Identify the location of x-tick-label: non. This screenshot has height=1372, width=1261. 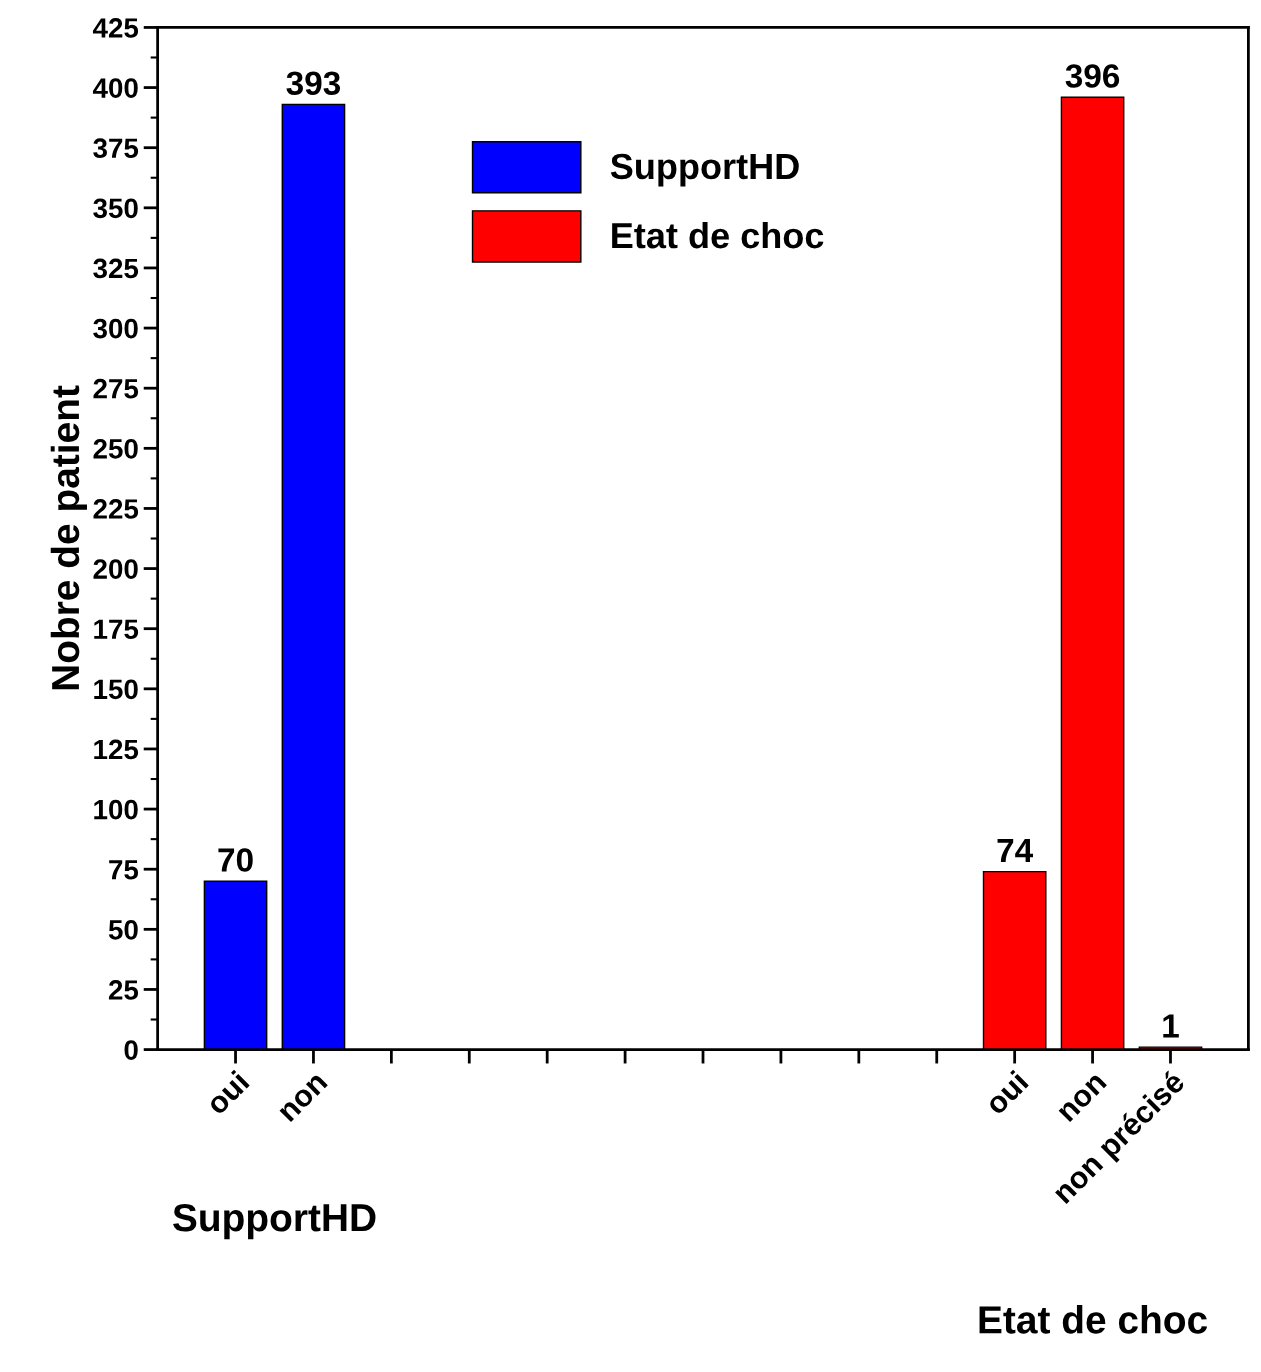
(303, 1098).